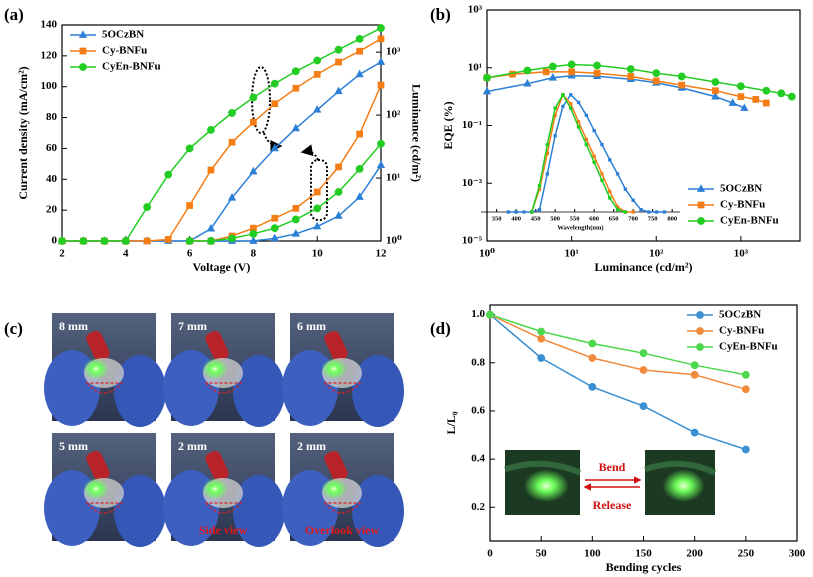 The height and width of the screenshot is (577, 813). Describe the element at coordinates (741, 254) in the screenshot. I see `x-tick-label: 10³` at that location.